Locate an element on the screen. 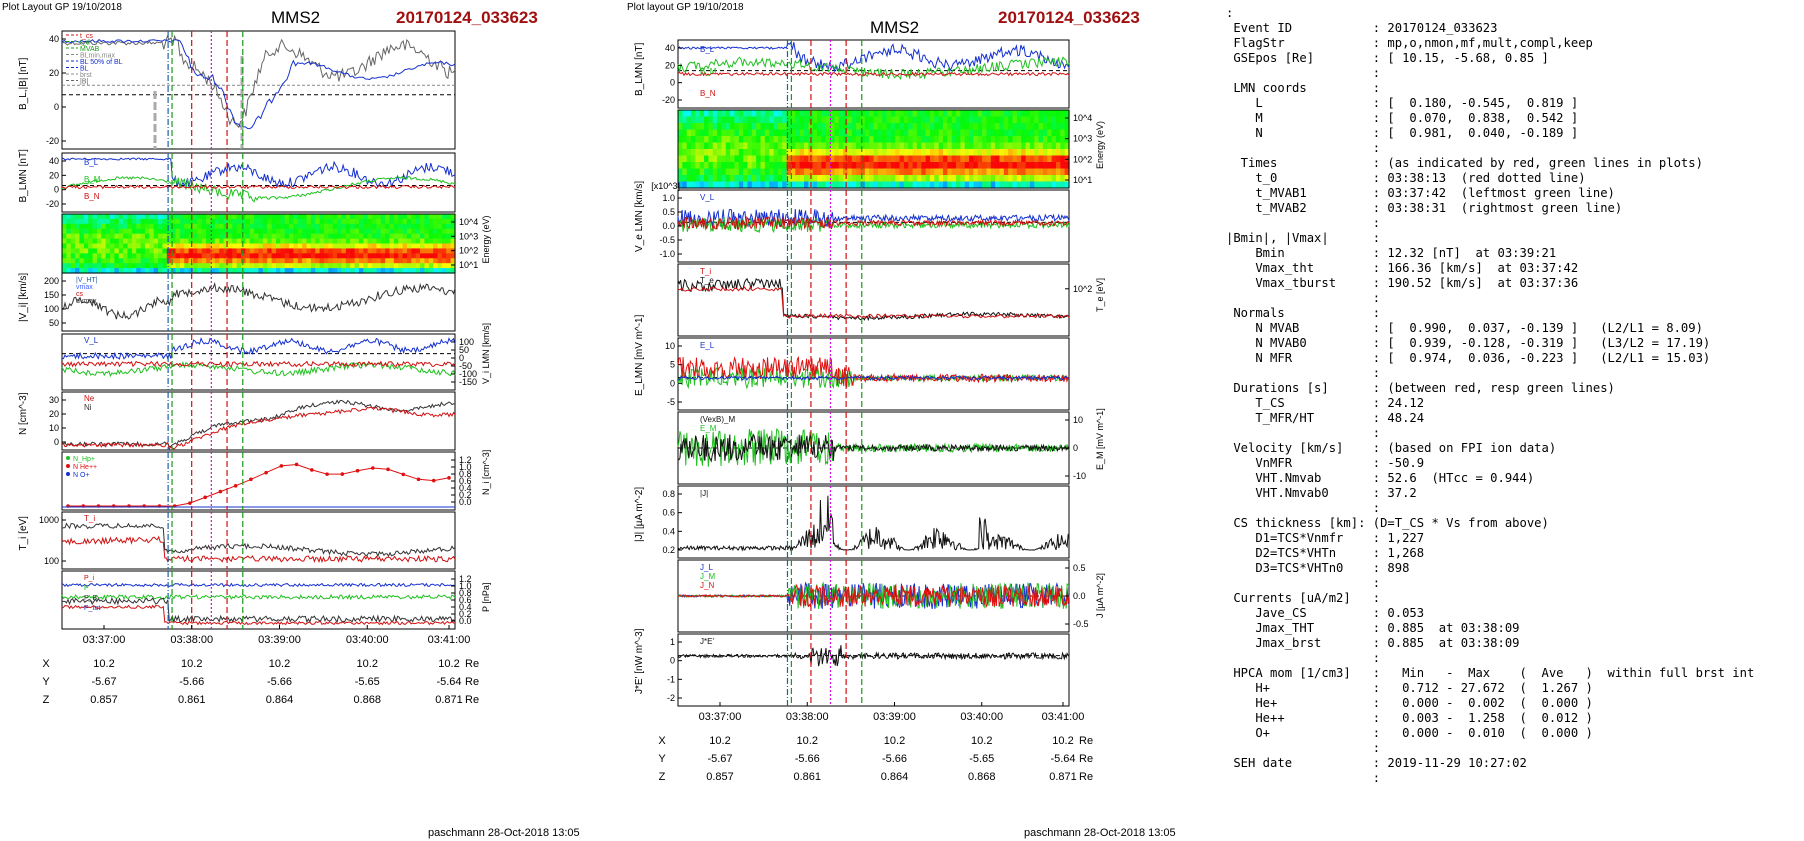 The image size is (1804, 841). left-time-label: 03:39:00 is located at coordinates (279, 640).